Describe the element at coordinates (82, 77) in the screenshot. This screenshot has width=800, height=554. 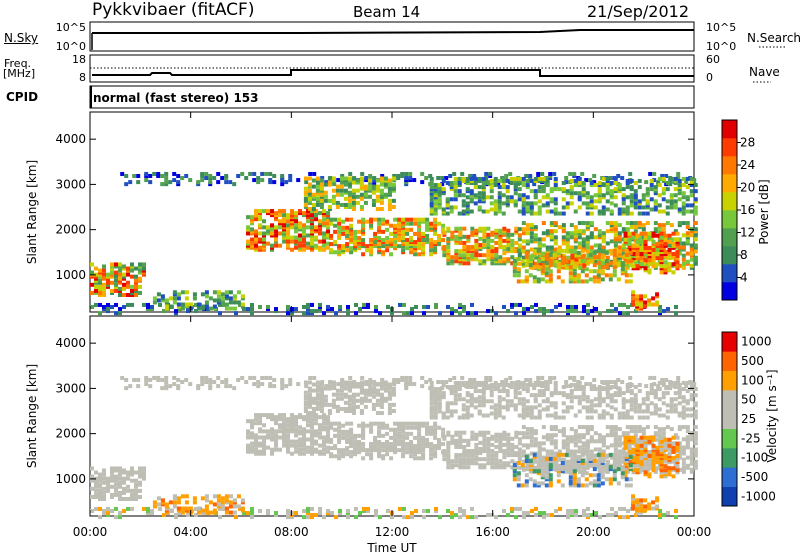
I see `freq-tick-bottom: 8` at that location.